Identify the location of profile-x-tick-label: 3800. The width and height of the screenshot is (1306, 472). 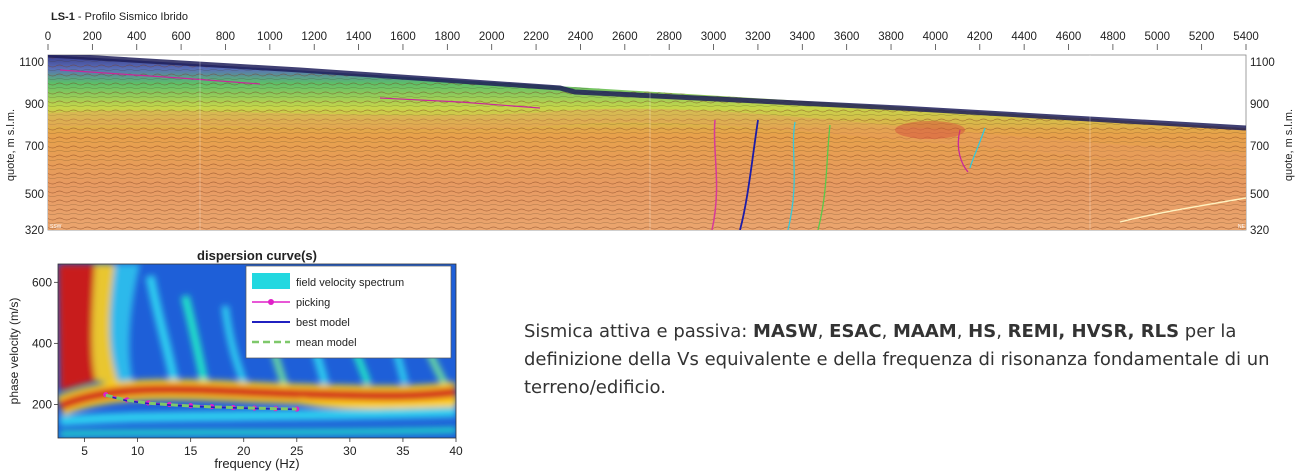
(891, 37).